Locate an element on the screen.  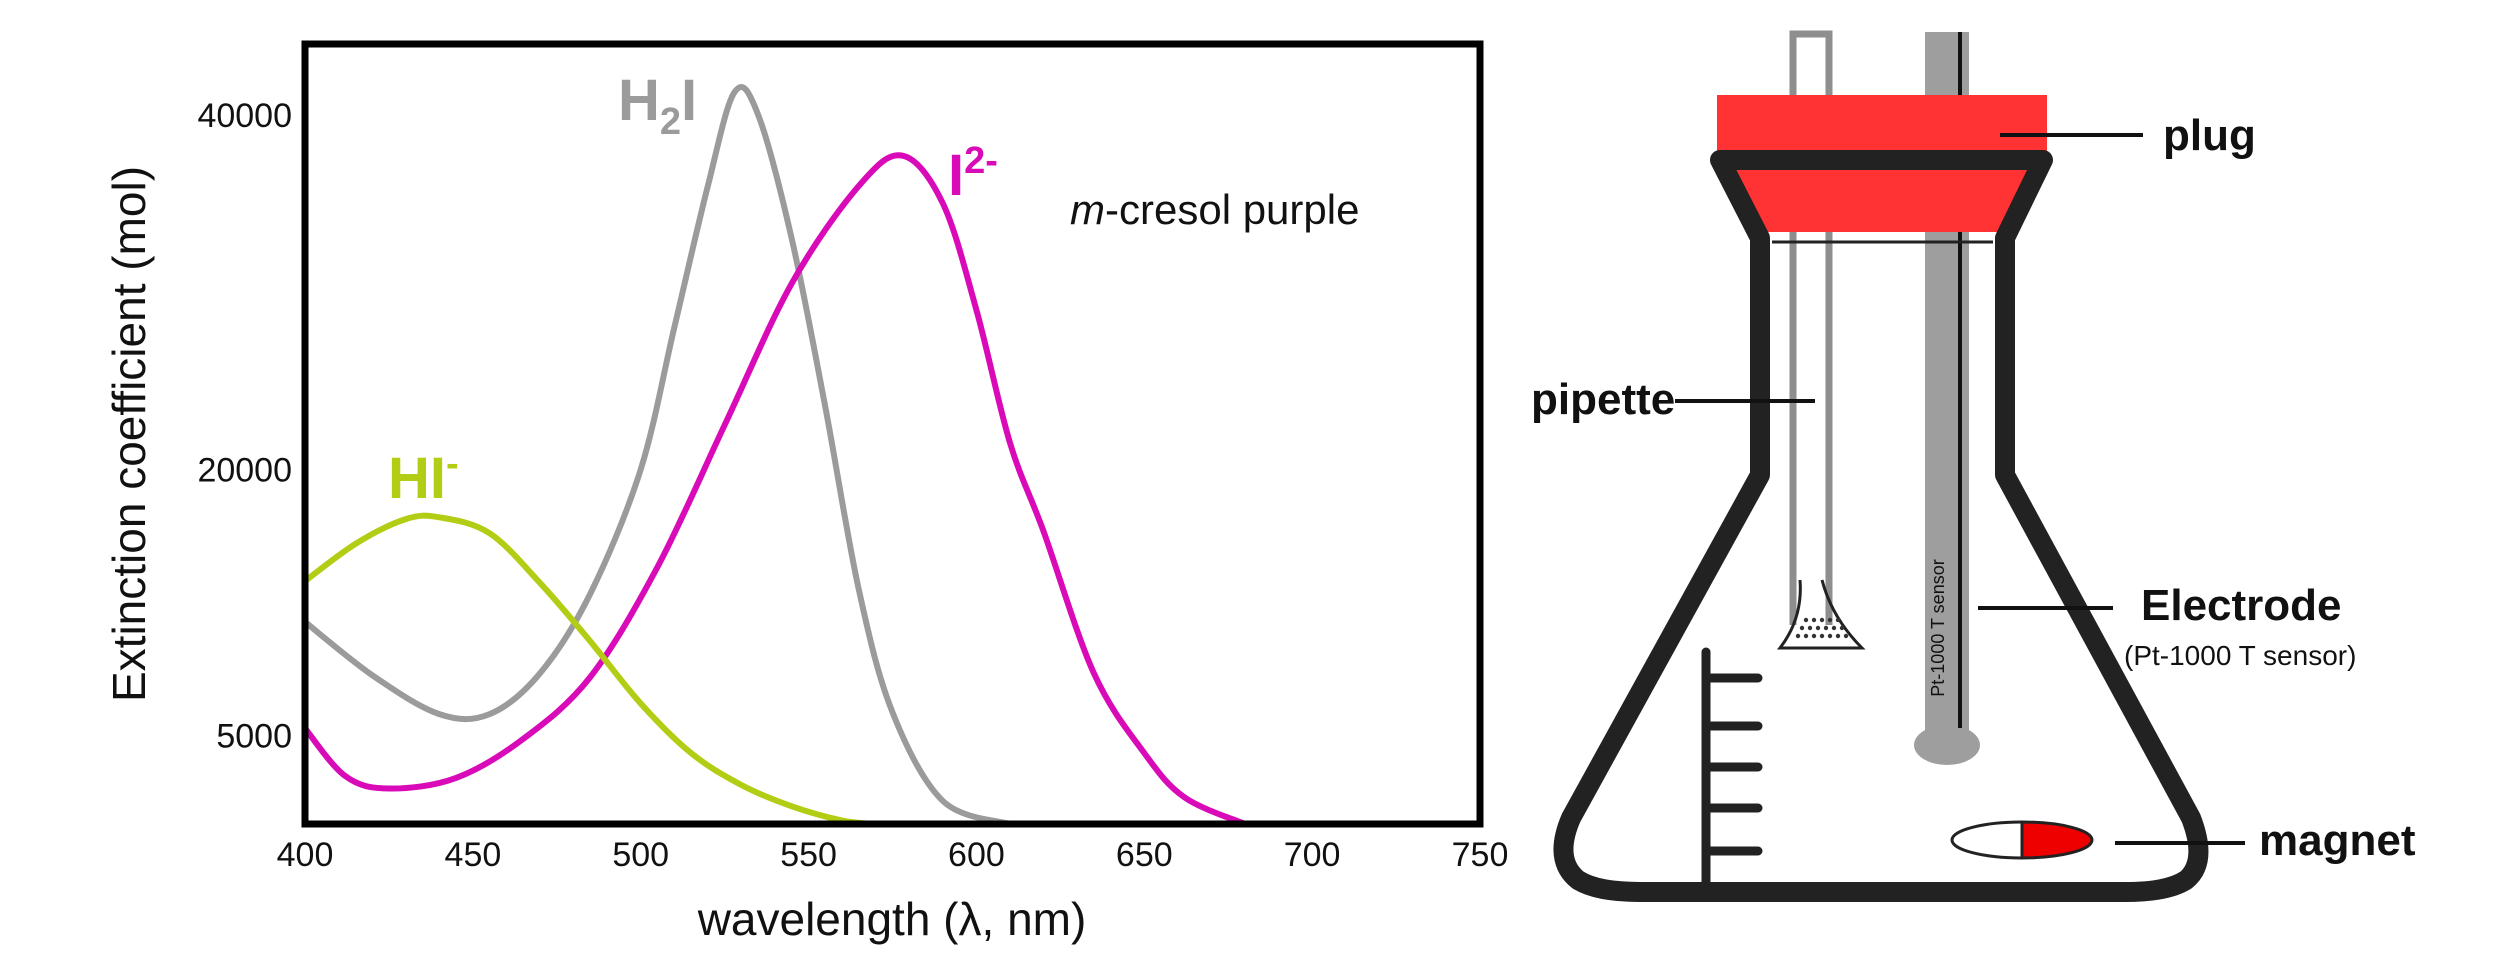
graduation-scale is located at coordinates (1732, 771).